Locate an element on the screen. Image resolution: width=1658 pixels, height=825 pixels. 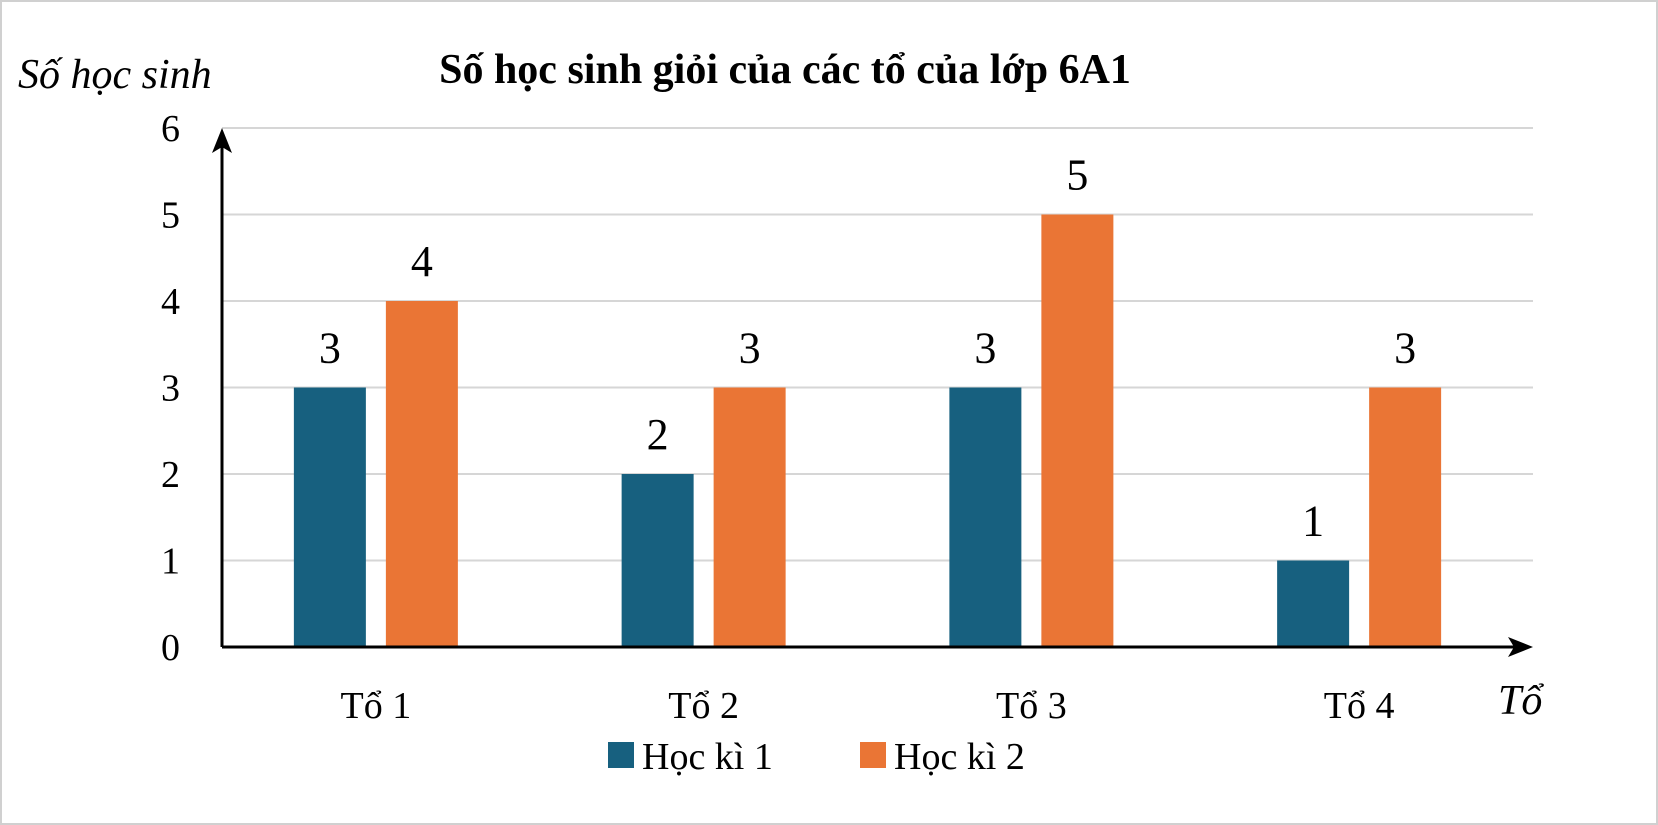
y-tick-label: 0 is located at coordinates (170, 648).